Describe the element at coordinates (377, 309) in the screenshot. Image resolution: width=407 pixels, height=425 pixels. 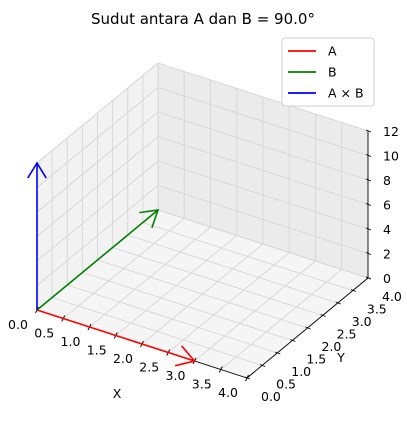
I see `y-tick-label: 3.5` at that location.